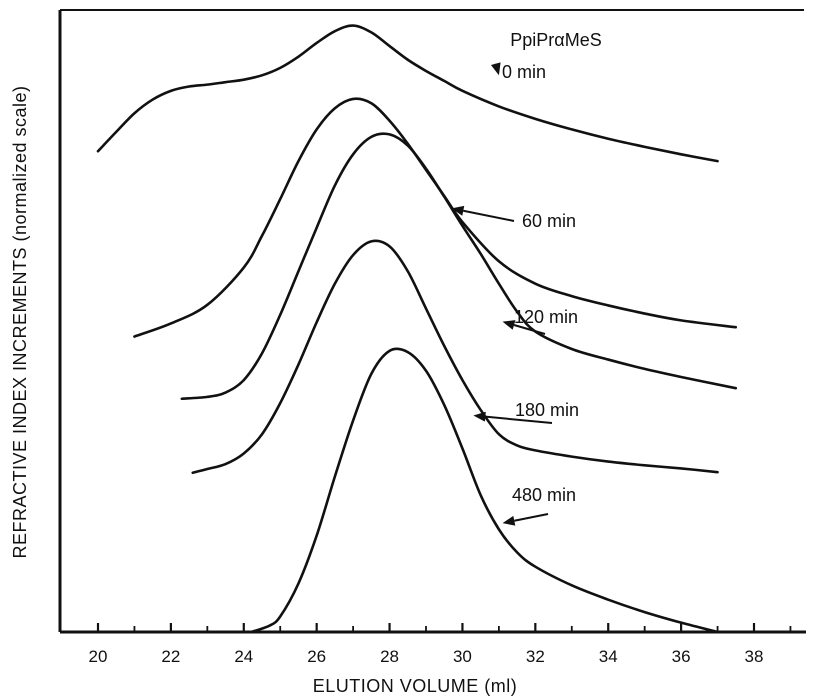 This screenshot has width=820, height=700. What do you see at coordinates (462, 656) in the screenshot?
I see `x-tick-label: 30` at bounding box center [462, 656].